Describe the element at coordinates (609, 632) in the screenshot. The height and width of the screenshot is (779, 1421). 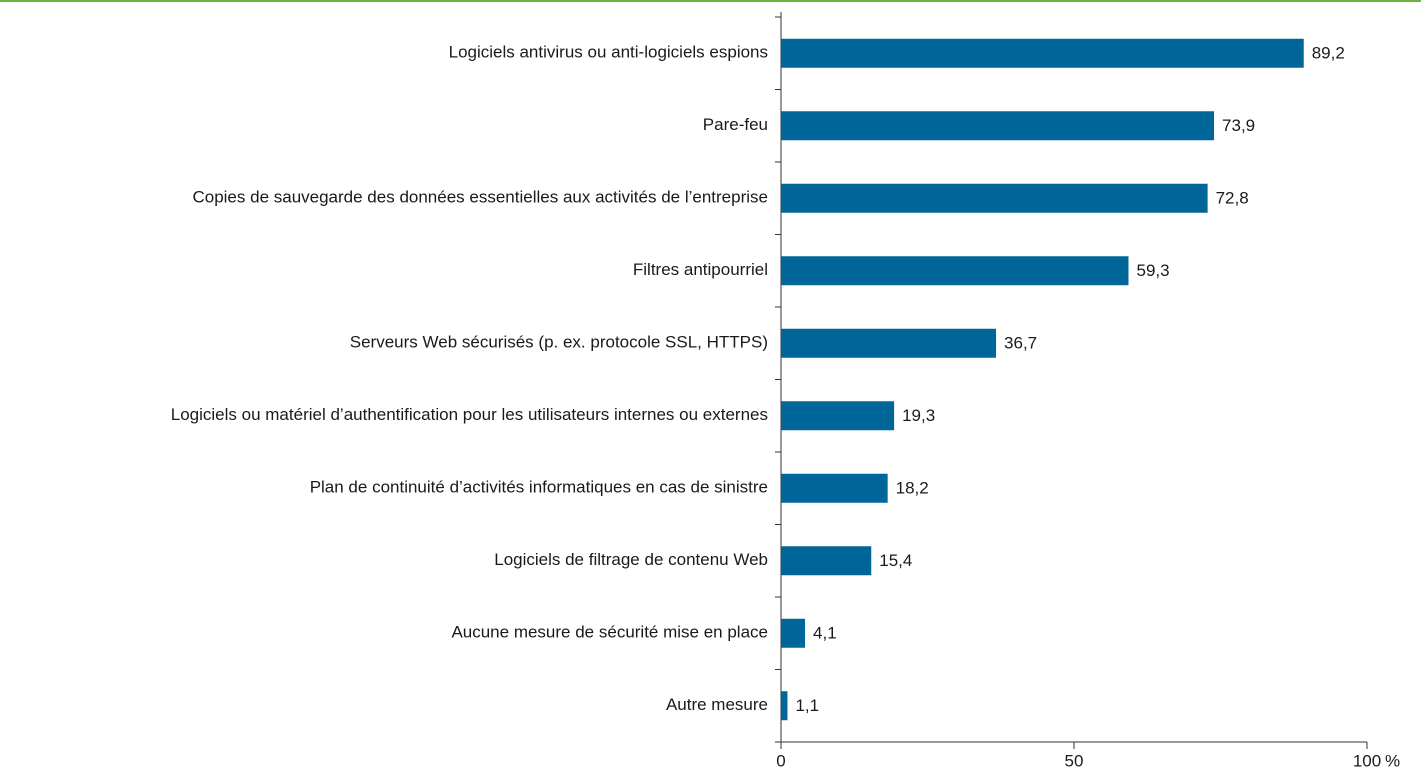
I see `category-label: Aucune mesure de sécurité mise en place` at that location.